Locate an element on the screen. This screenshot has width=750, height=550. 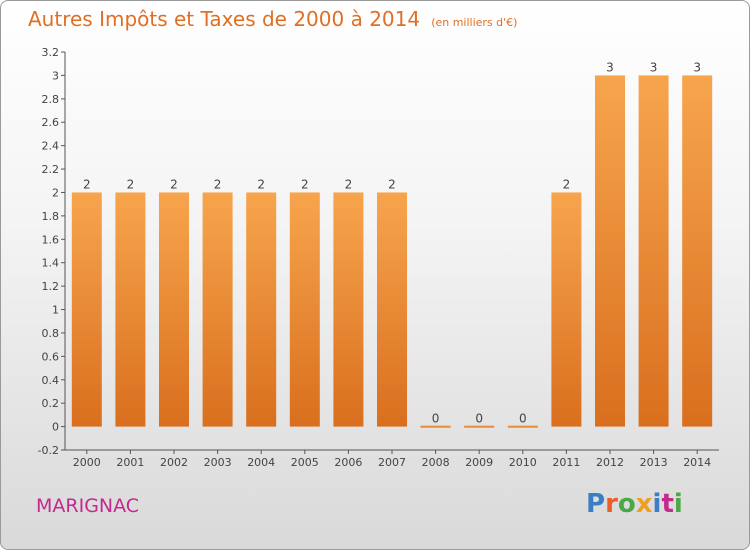
y-tick-label: 1.2 is located at coordinates (51, 286).